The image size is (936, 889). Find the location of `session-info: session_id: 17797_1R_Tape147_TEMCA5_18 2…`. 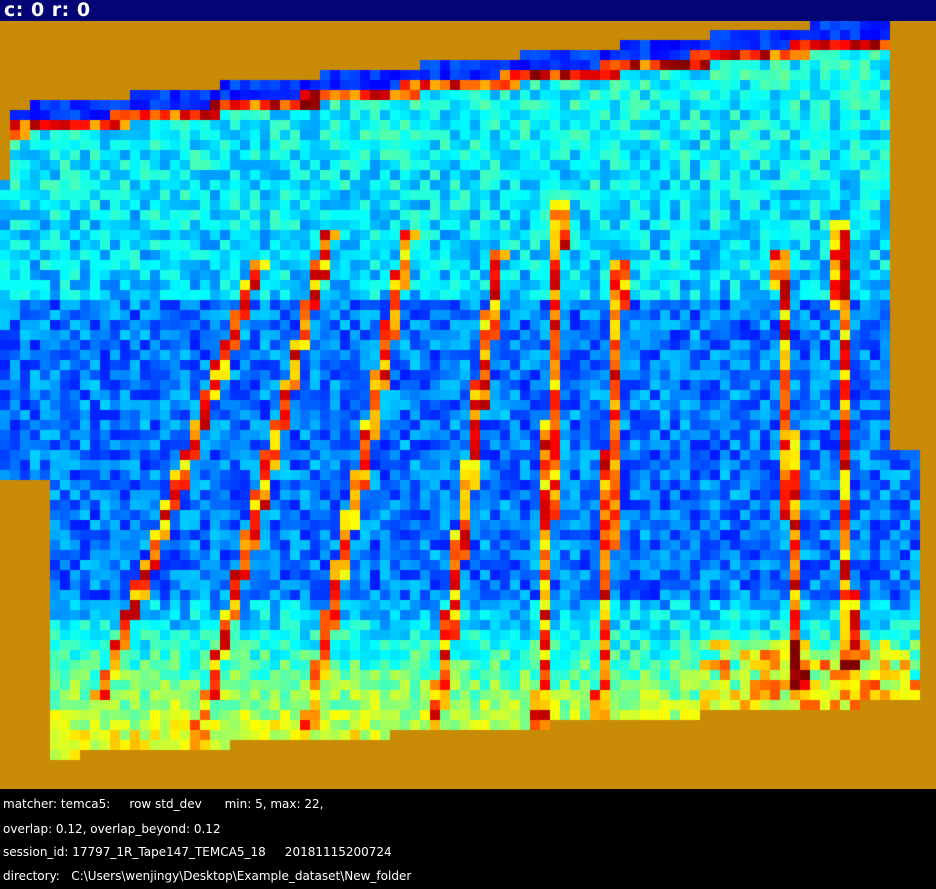

session-info: session_id: 17797_1R_Tape147_TEMCA5_18 2… is located at coordinates (197, 852).